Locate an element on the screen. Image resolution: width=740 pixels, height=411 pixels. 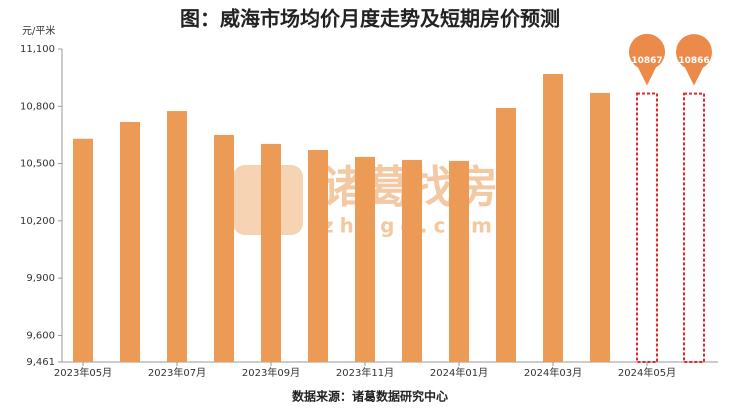
forecast-label: 10867 is located at coordinates (646, 61).